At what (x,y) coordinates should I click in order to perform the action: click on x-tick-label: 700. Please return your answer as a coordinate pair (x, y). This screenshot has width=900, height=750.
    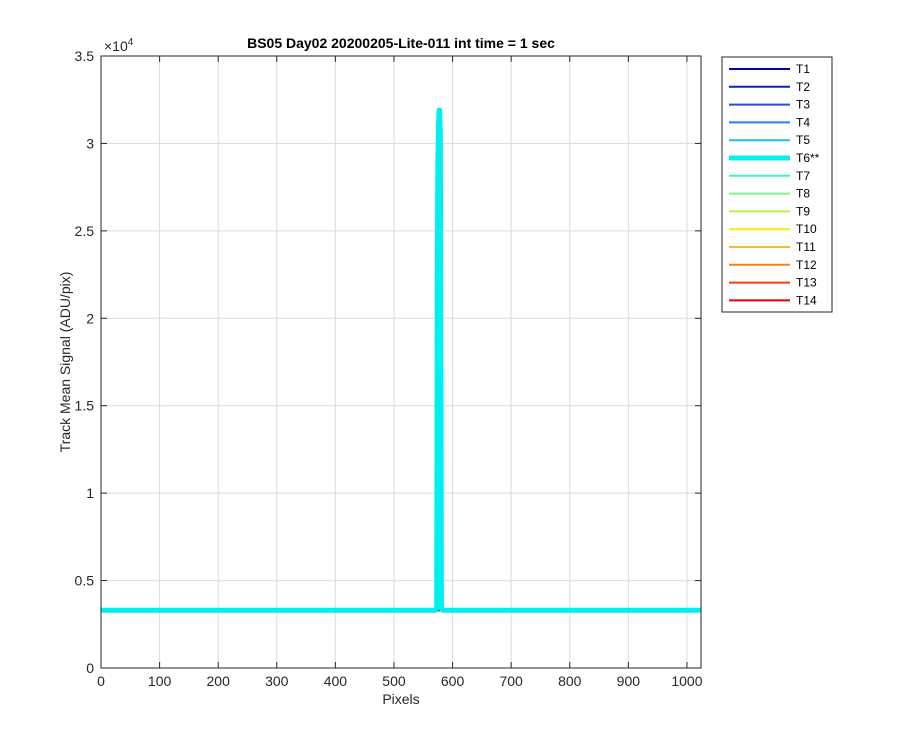
    Looking at the image, I should click on (511, 681).